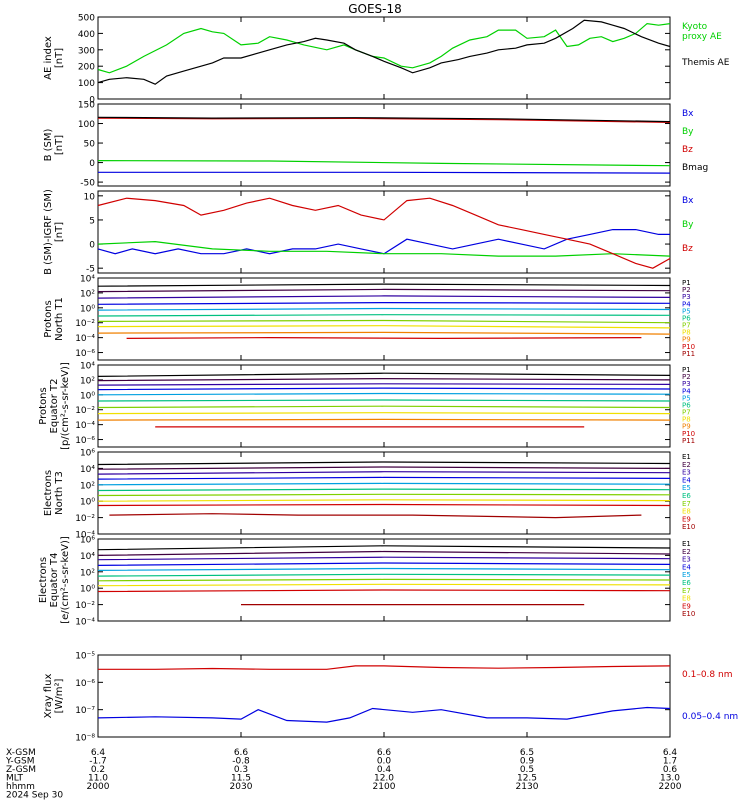  Describe the element at coordinates (85, 657) in the screenshot. I see `y-tick-label: 10⁻⁵` at that location.